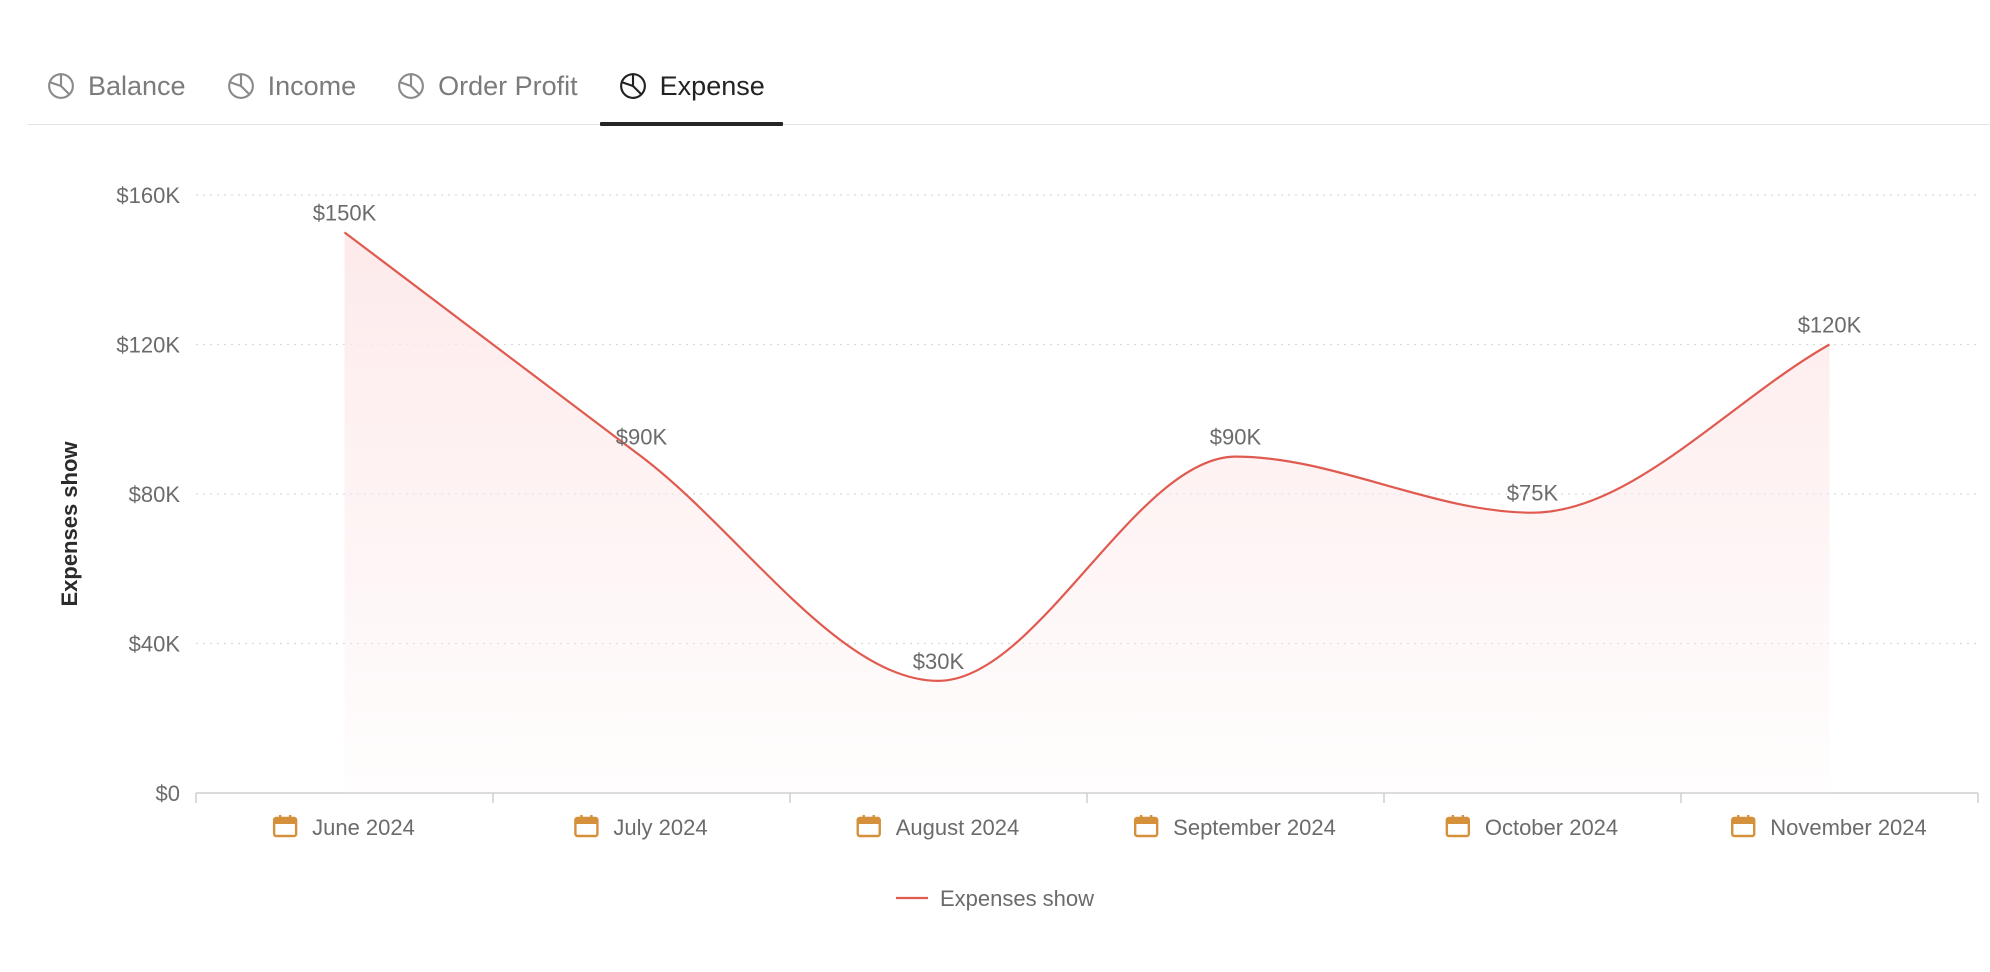 The width and height of the screenshot is (1990, 972). What do you see at coordinates (137, 85) in the screenshot?
I see `tab-label: Balance` at bounding box center [137, 85].